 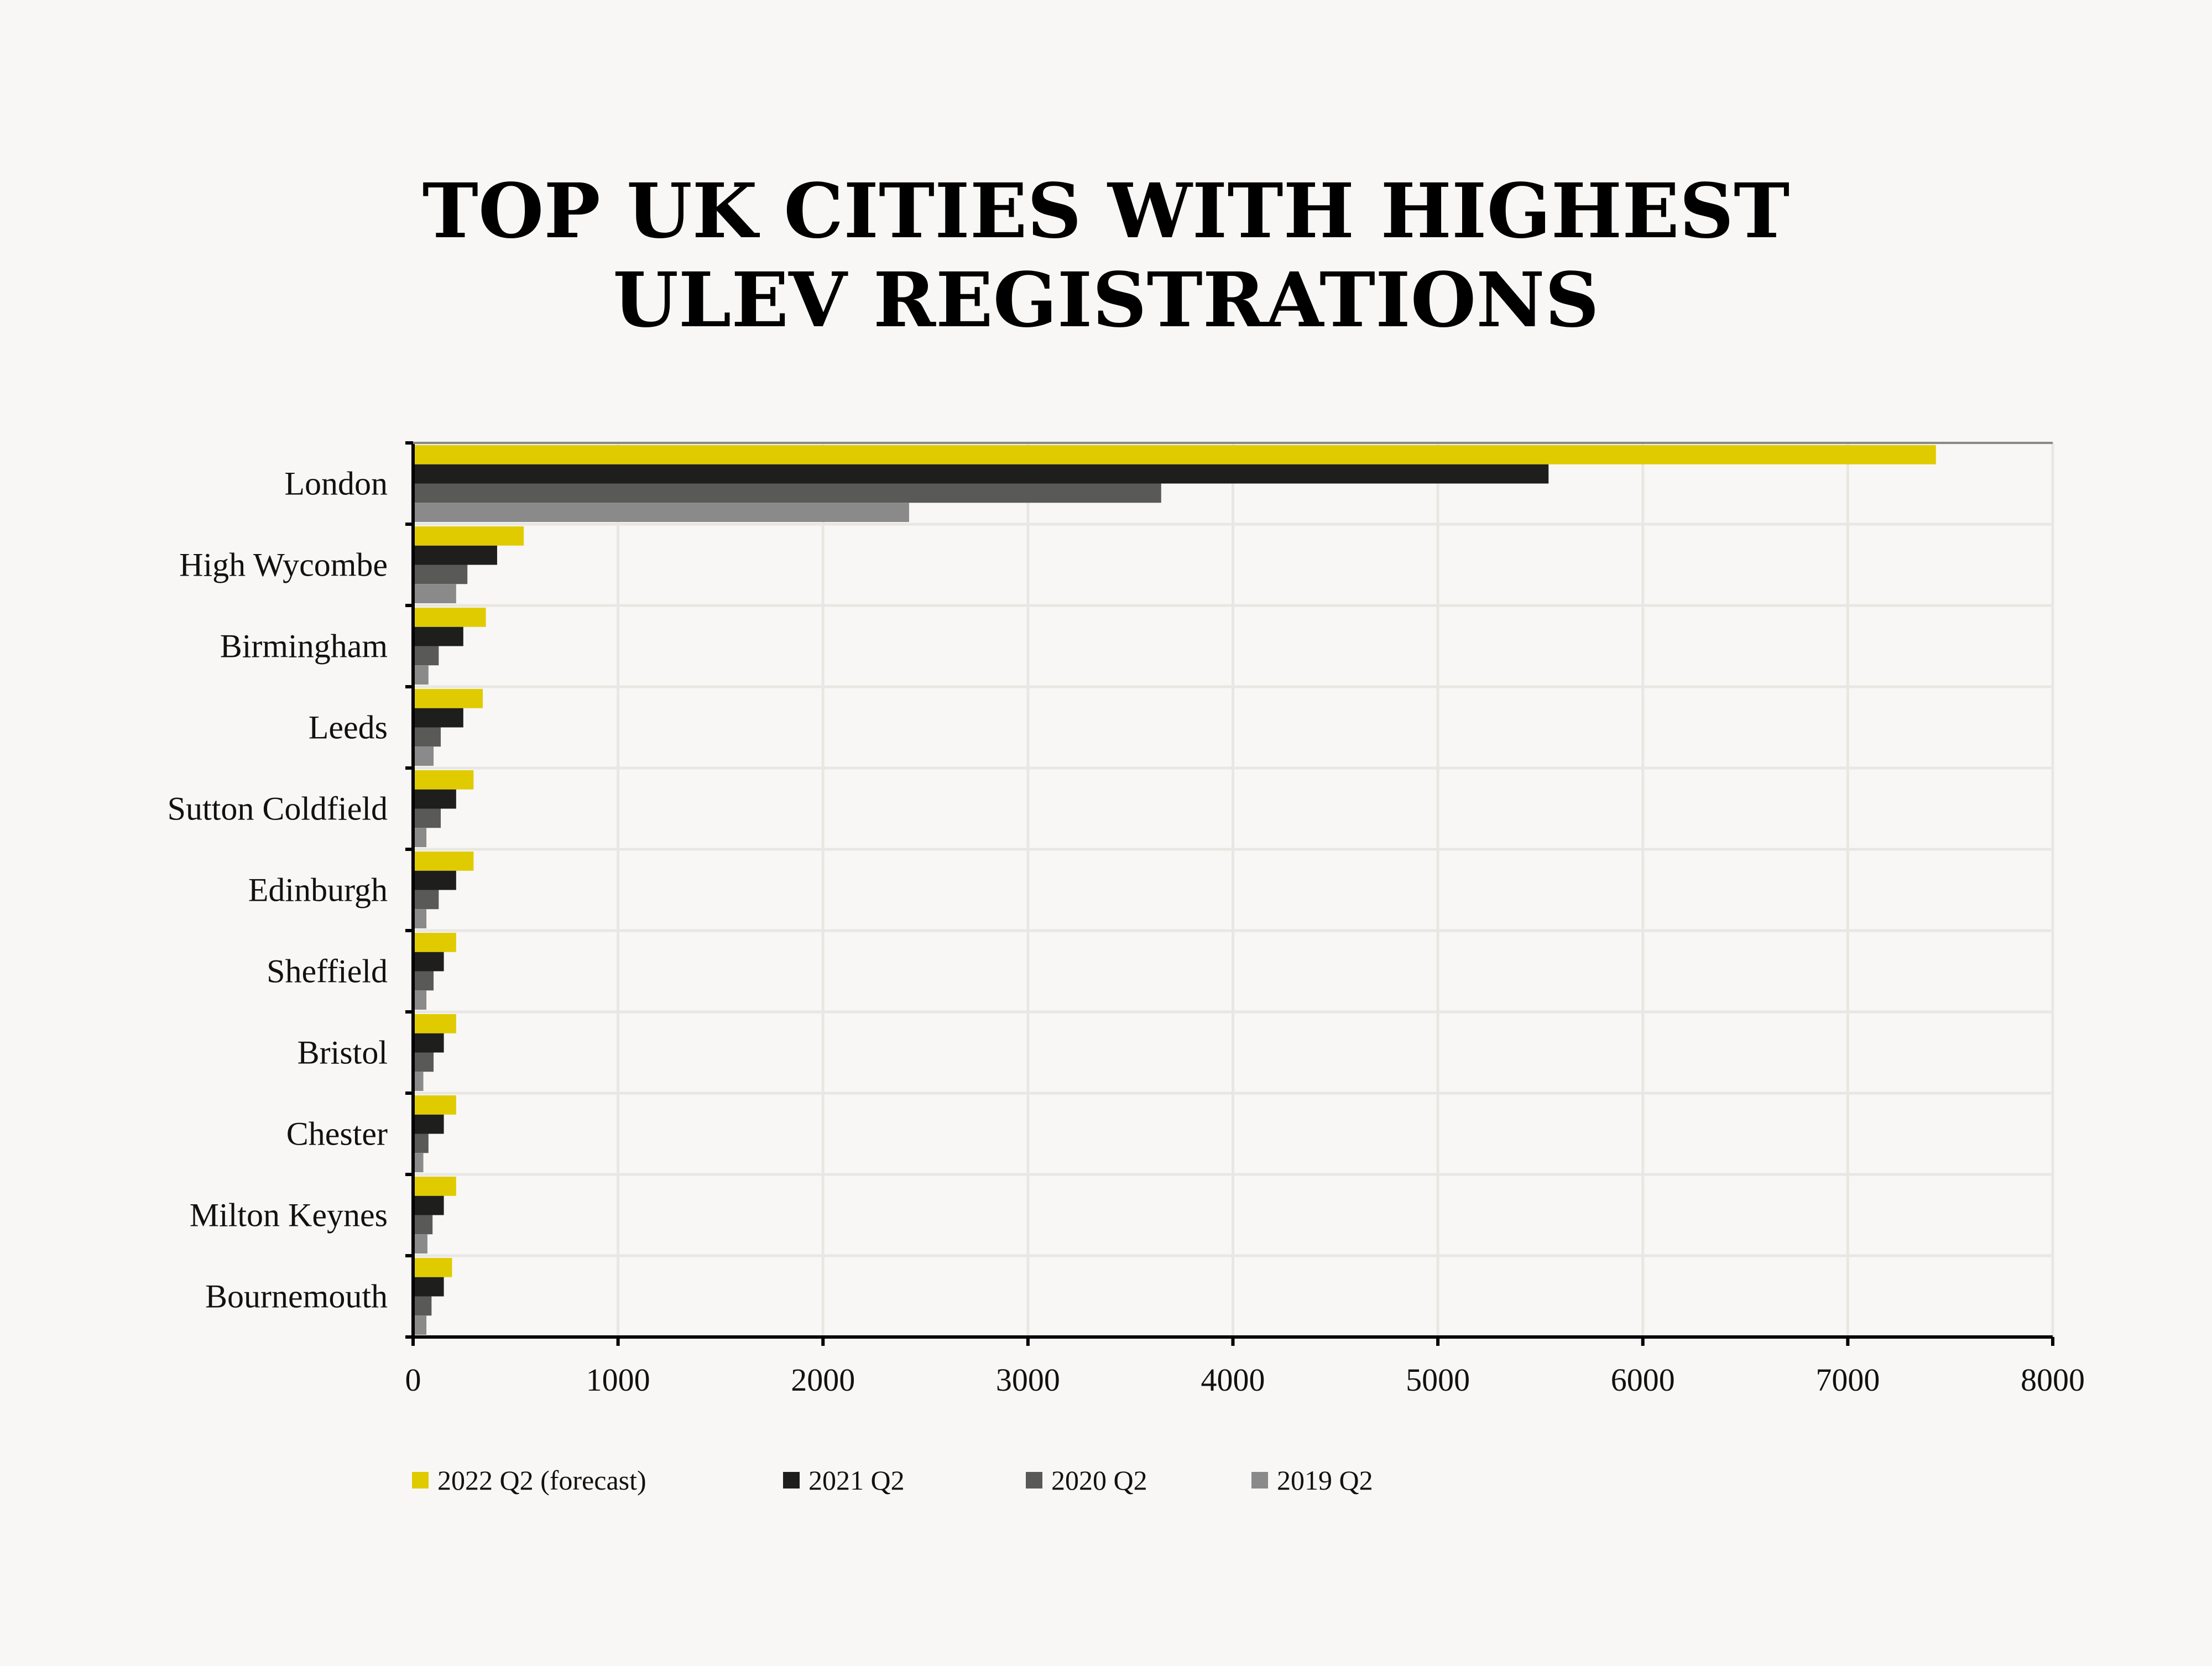 I want to click on bar-birmingham-2021-q2, so click(x=438, y=636).